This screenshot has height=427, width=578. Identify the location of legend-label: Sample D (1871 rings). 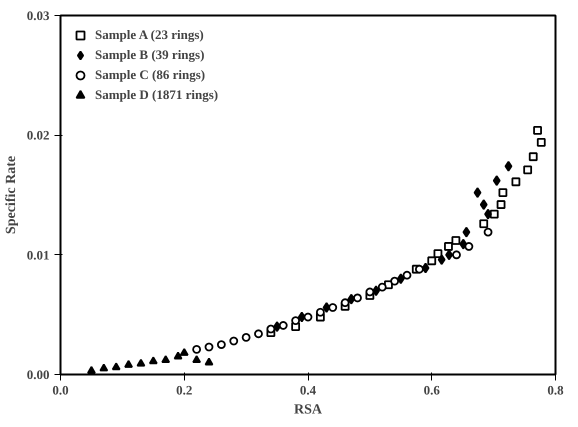
(156, 95).